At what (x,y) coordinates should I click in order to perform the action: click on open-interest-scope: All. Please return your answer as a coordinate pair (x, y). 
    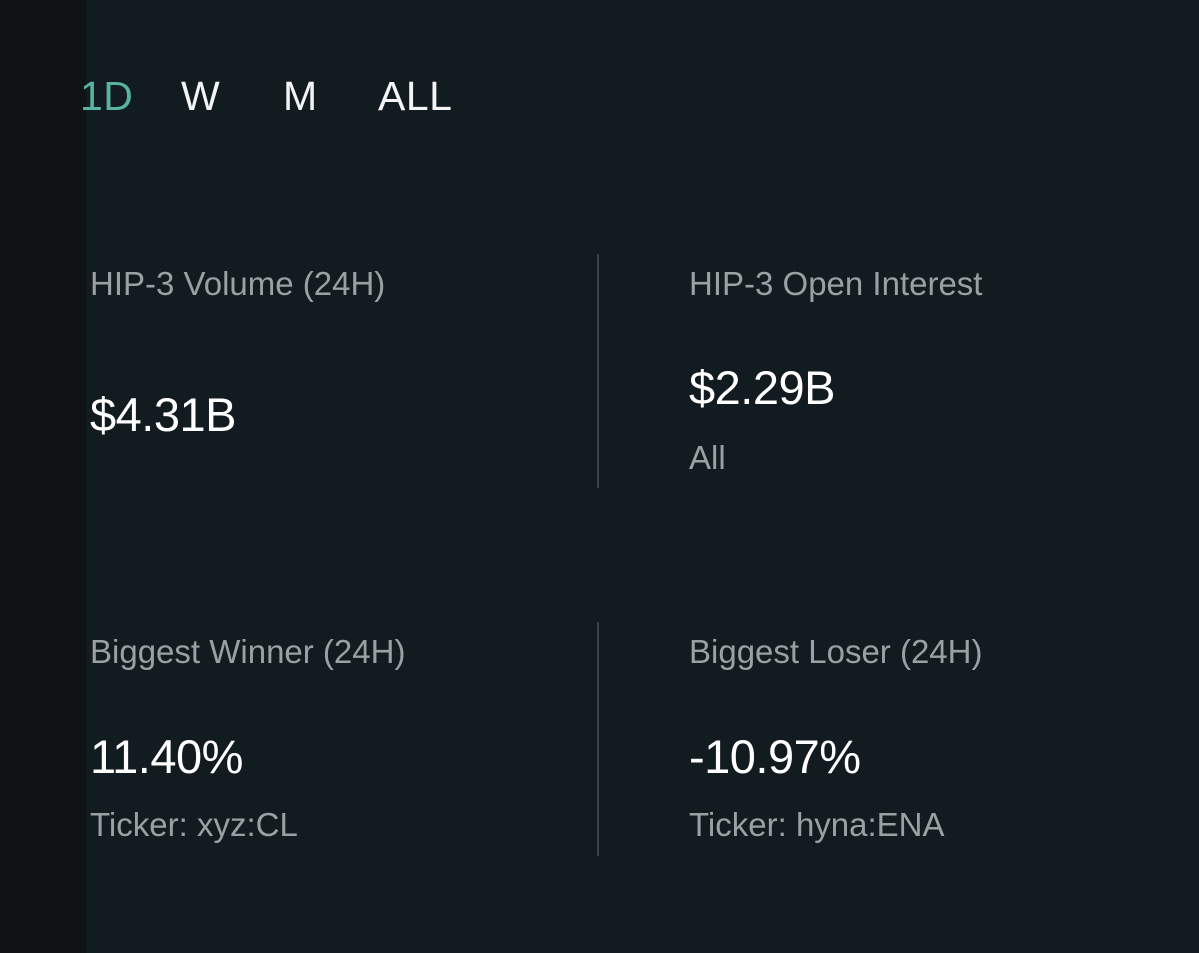
    Looking at the image, I should click on (707, 457).